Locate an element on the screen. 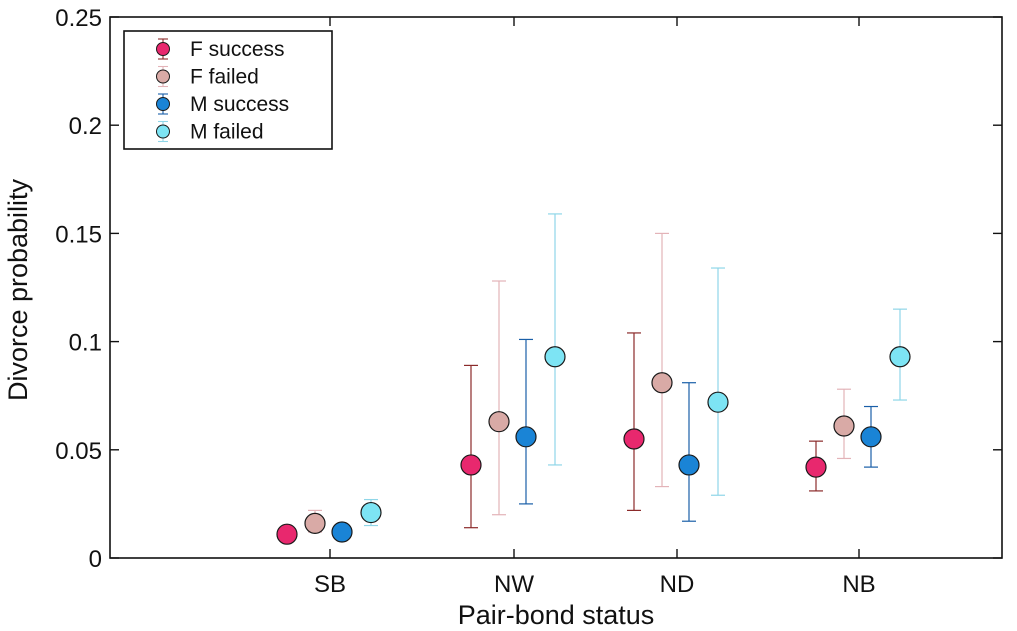 This screenshot has width=1017, height=631. y-tick-label: 0.2 is located at coordinates (85, 126).